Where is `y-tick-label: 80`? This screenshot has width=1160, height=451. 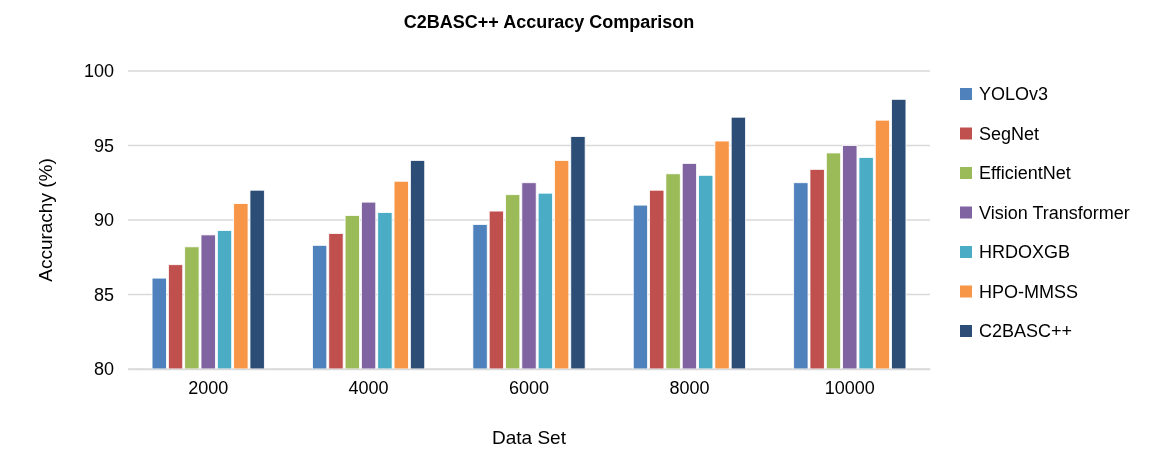 y-tick-label: 80 is located at coordinates (103, 369).